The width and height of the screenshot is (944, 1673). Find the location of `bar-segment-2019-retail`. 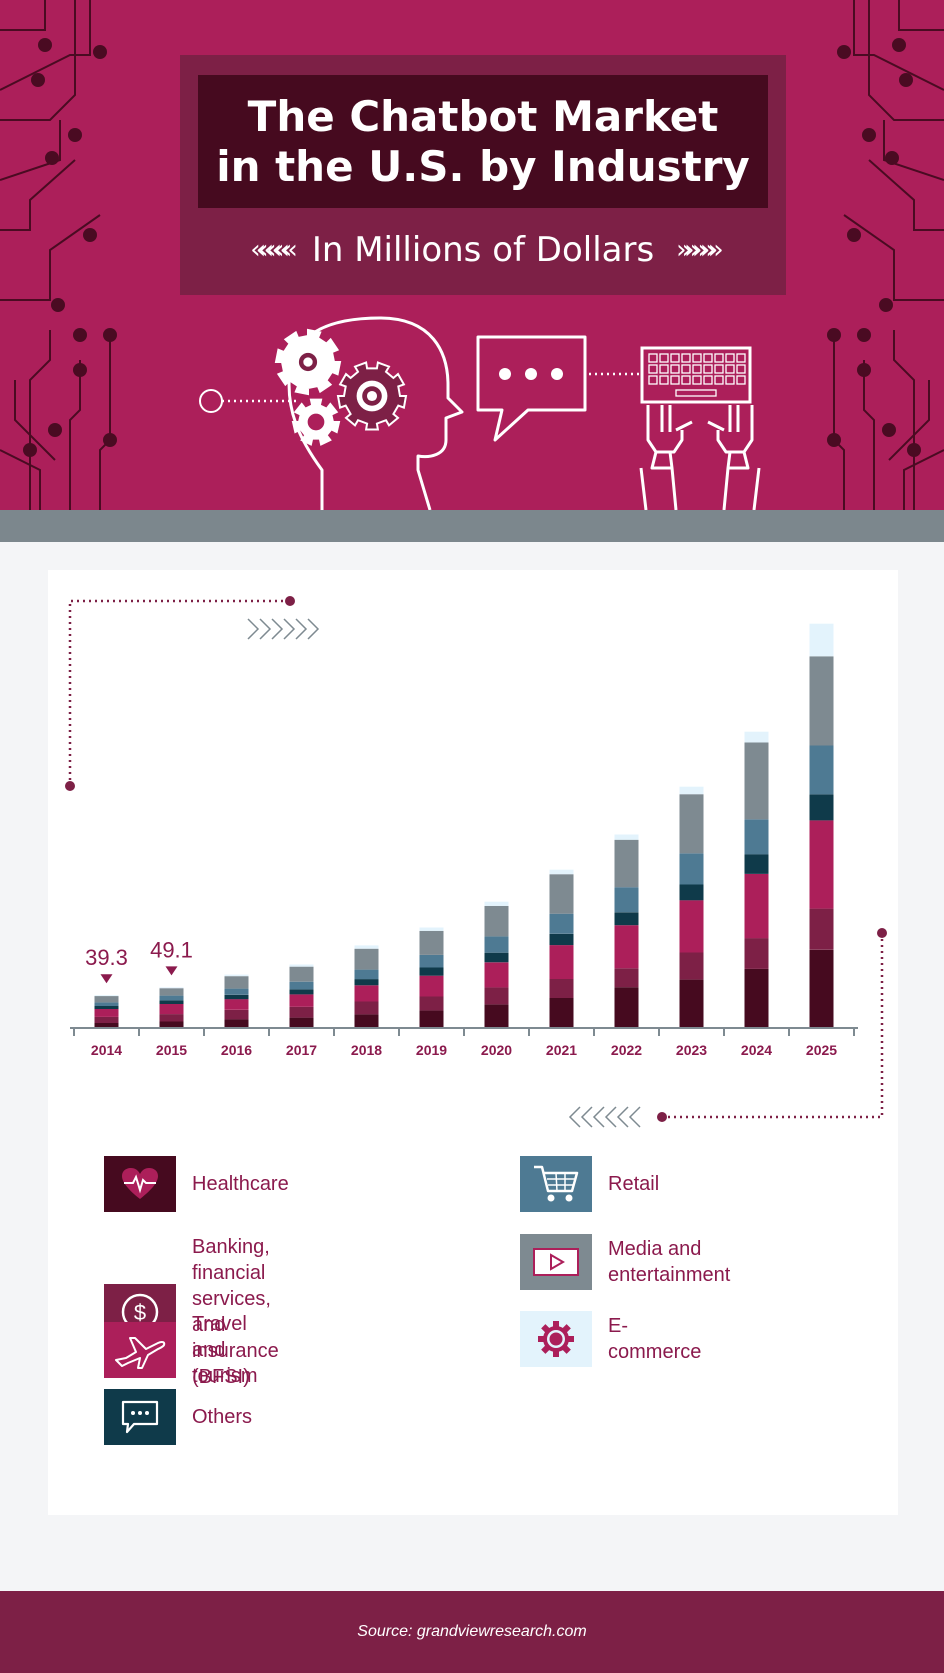

bar-segment-2019-retail is located at coordinates (431, 961).